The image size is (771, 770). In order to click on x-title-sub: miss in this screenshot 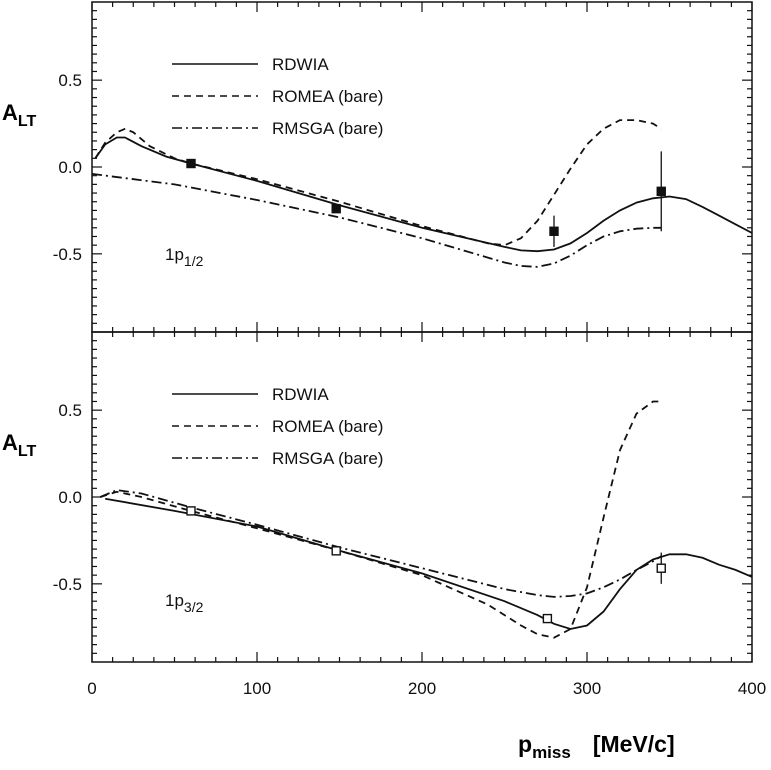, I will do `click(551, 752)`.